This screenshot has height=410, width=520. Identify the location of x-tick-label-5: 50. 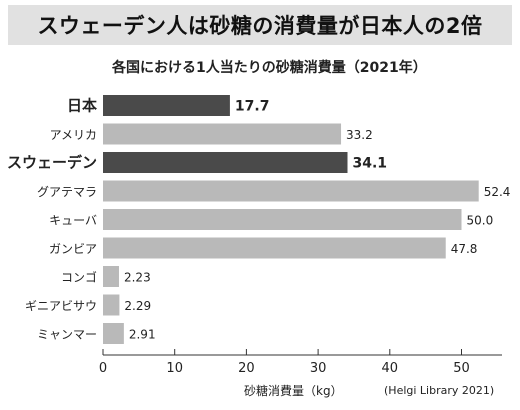
(461, 368).